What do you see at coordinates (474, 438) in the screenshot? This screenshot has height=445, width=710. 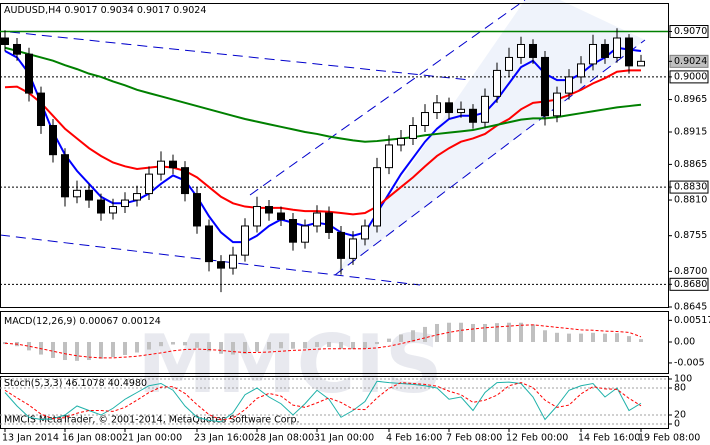 I see `x-tick-label: 7 Feb 08:00` at bounding box center [474, 438].